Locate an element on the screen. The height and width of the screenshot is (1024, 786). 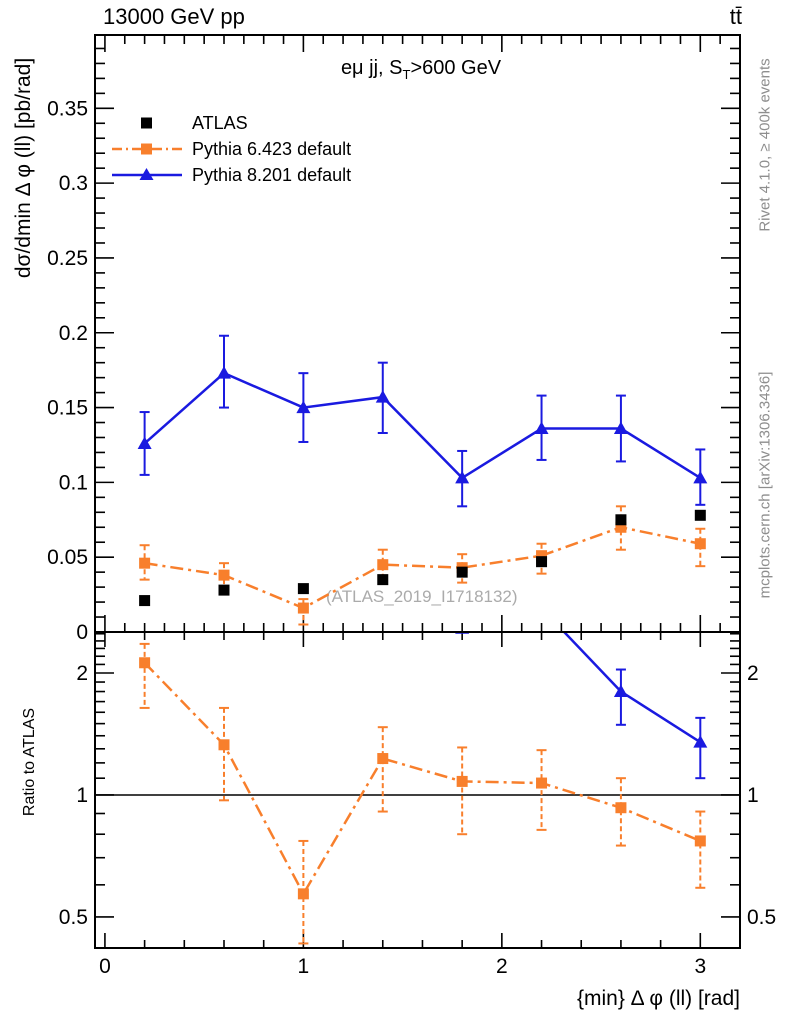
y-tick-label-ratio-right: 1 is located at coordinates (753, 795).